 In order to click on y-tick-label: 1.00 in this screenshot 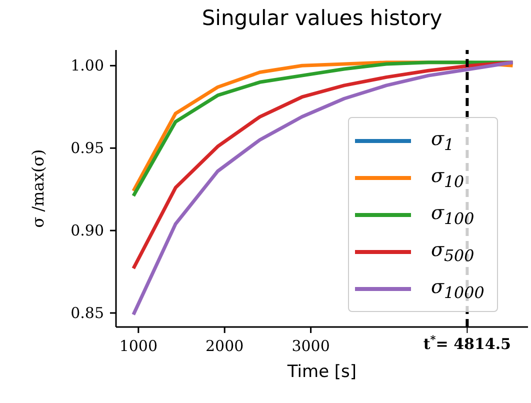, I will do `click(87, 65)`.